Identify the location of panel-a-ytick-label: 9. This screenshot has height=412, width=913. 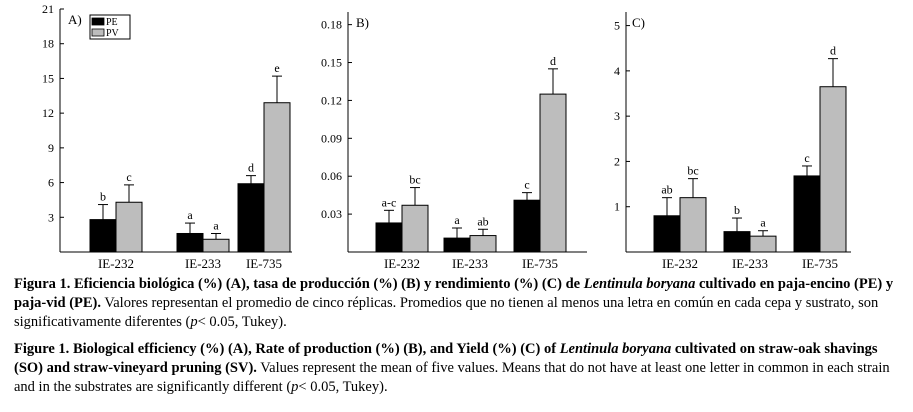
(51, 148).